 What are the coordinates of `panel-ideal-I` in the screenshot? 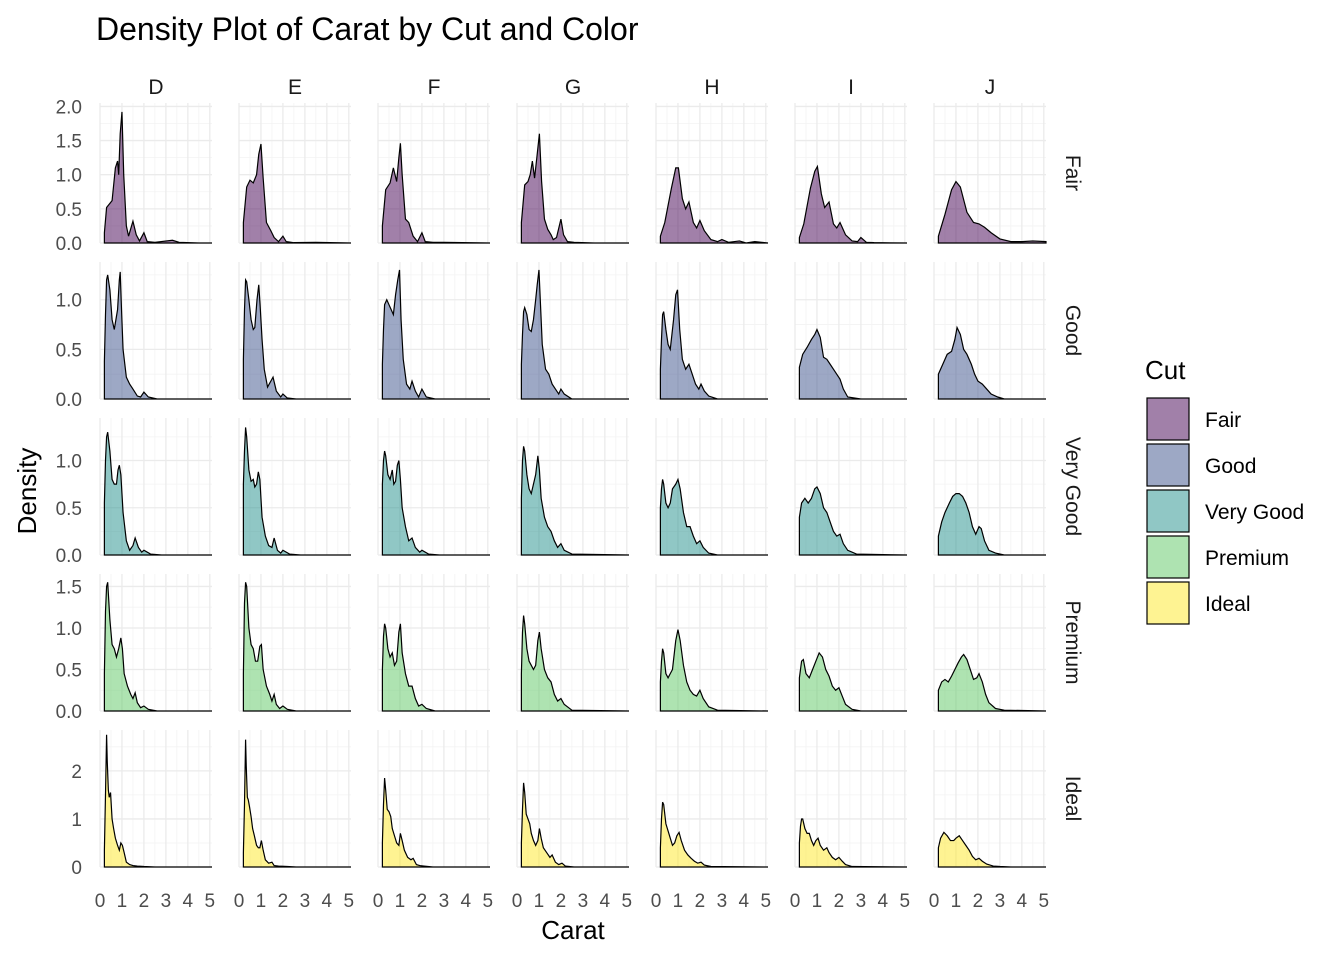 It's located at (851, 799).